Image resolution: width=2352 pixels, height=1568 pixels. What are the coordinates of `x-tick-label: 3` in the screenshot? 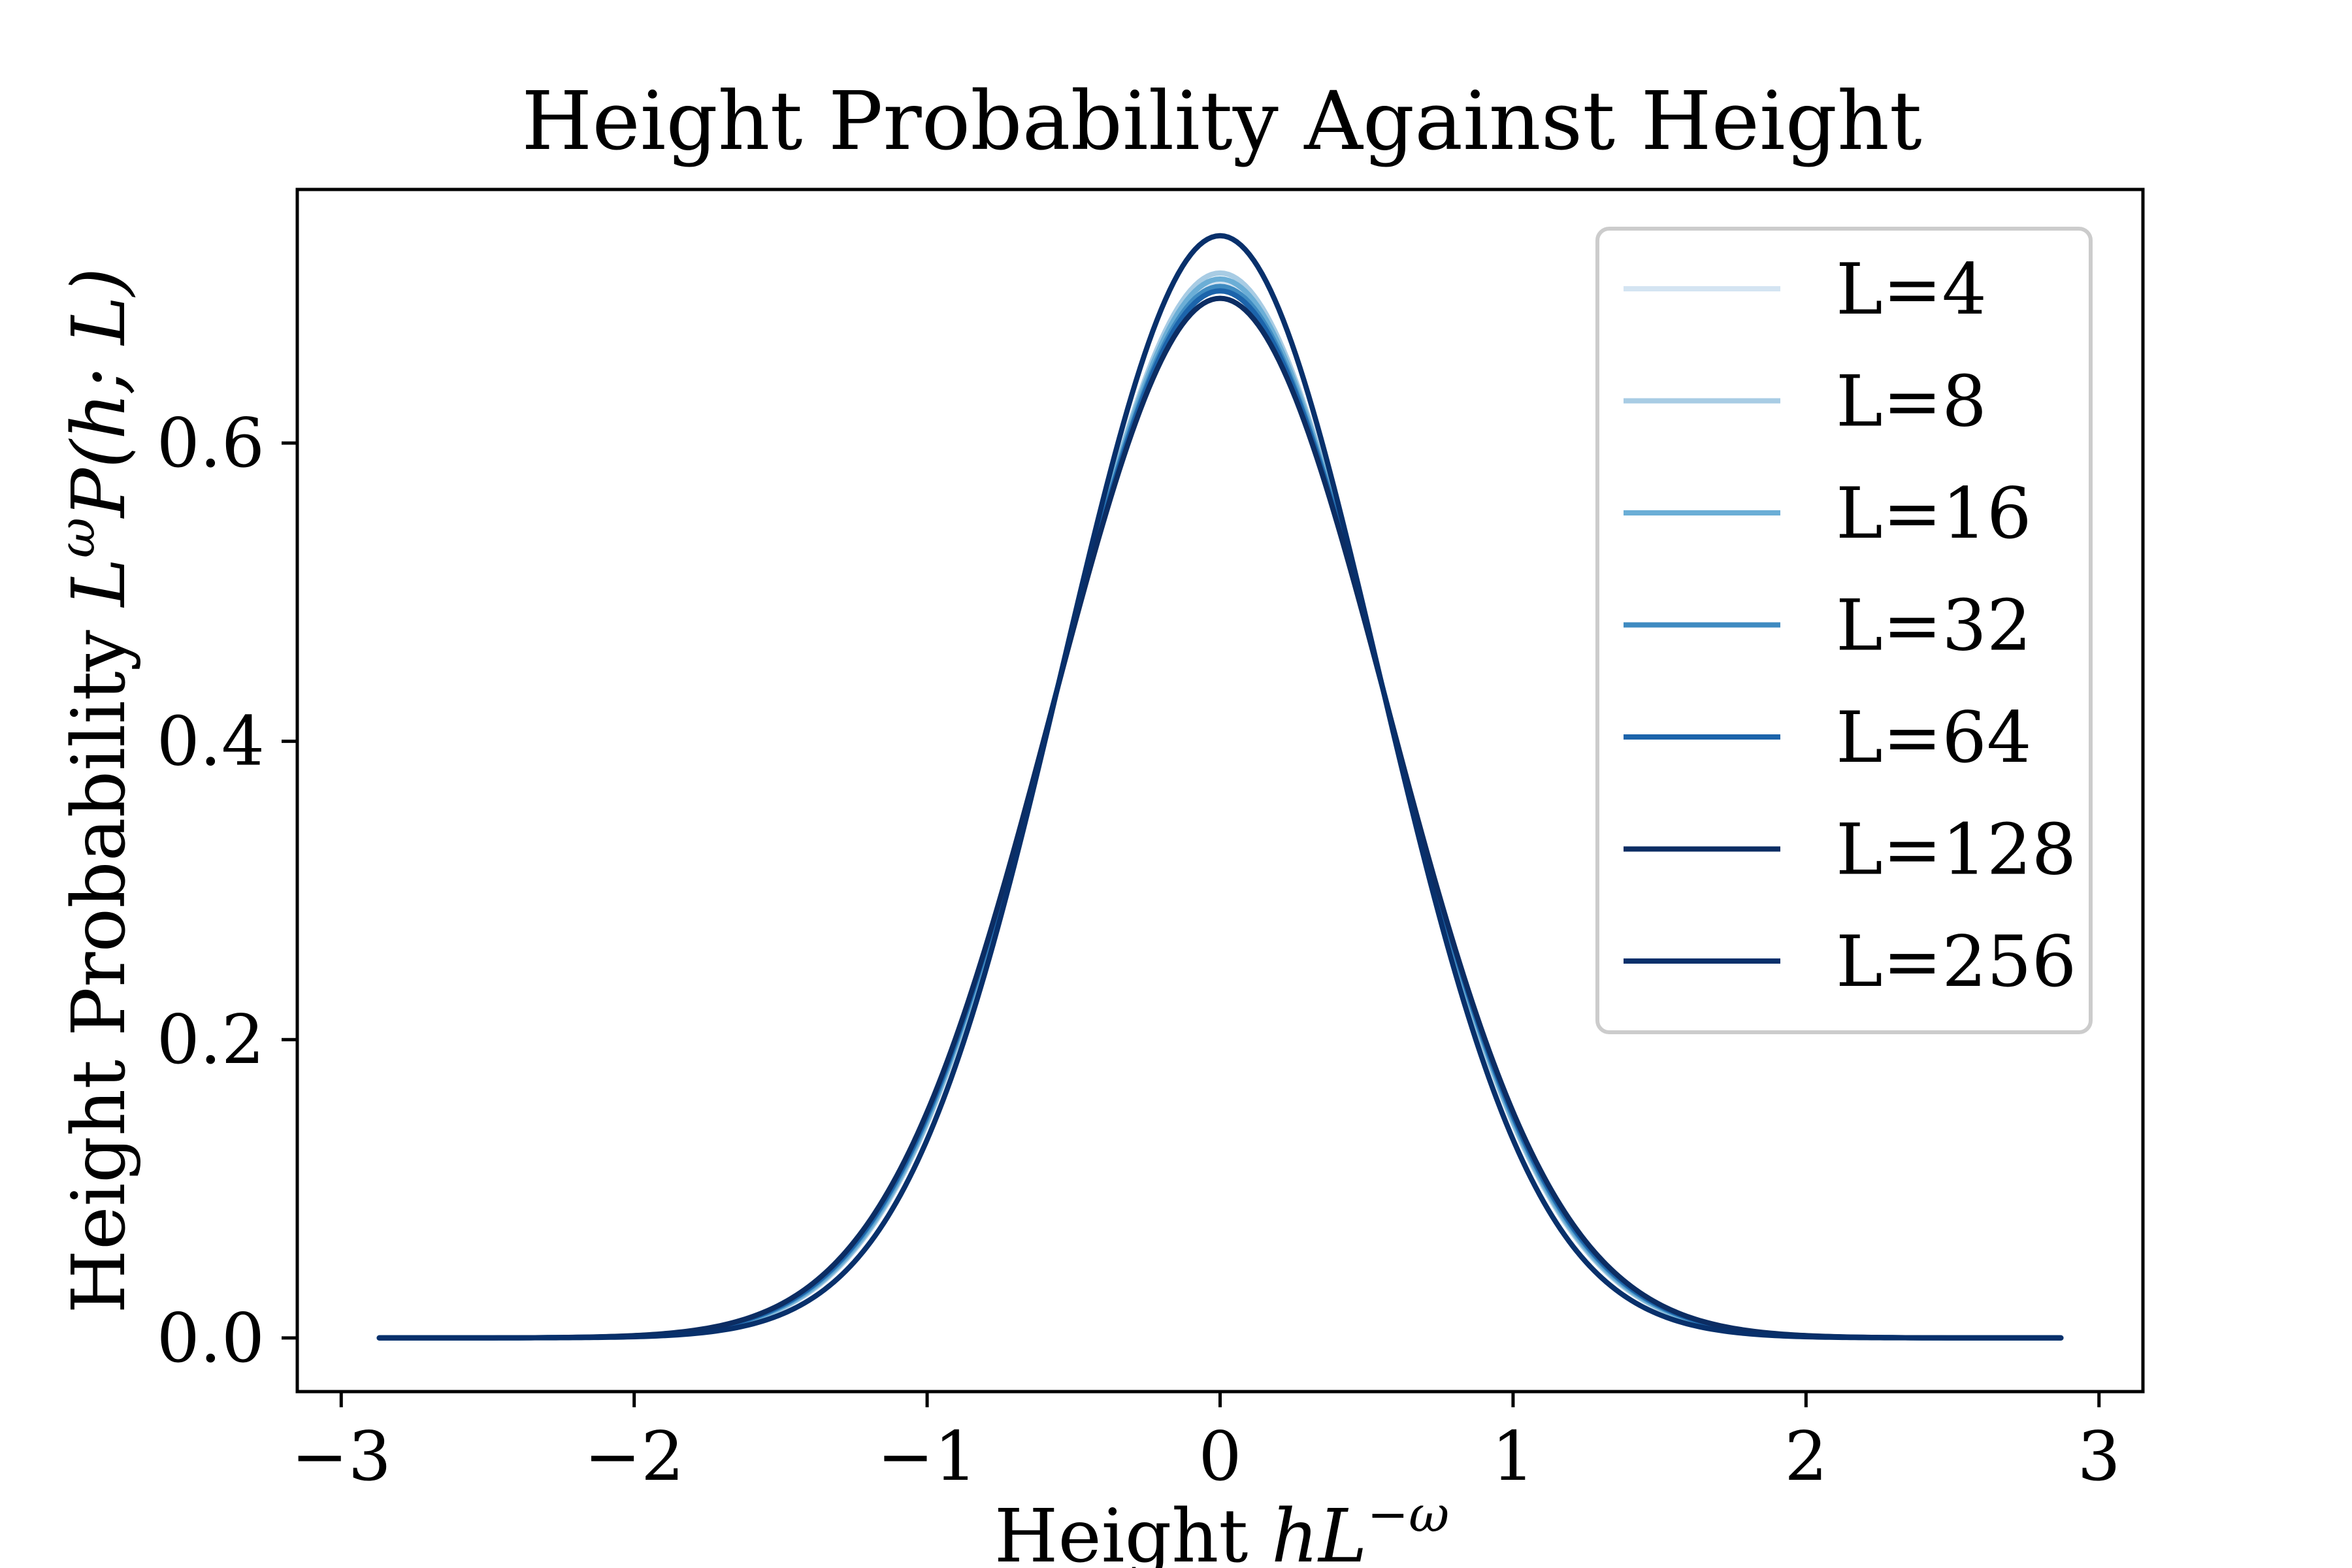 It's located at (2099, 1456).